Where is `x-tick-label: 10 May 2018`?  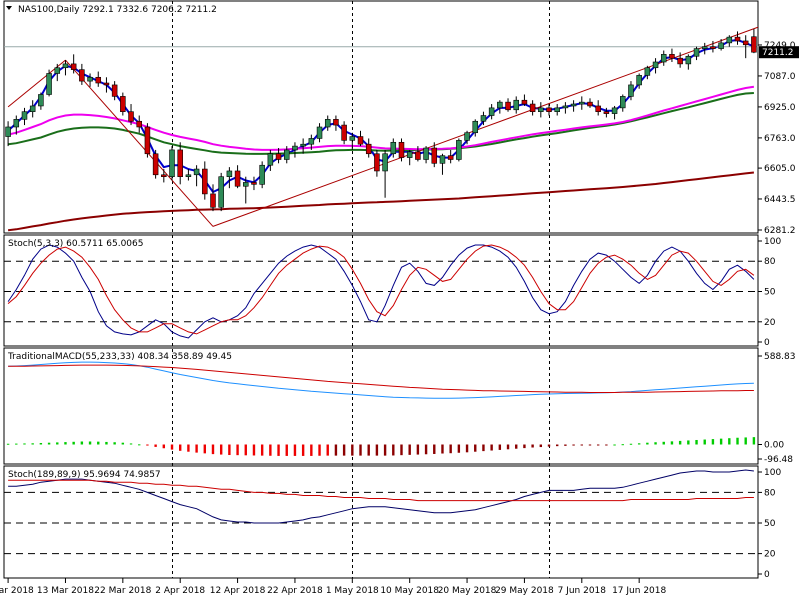 x-tick-label: 10 May 2018 is located at coordinates (409, 591).